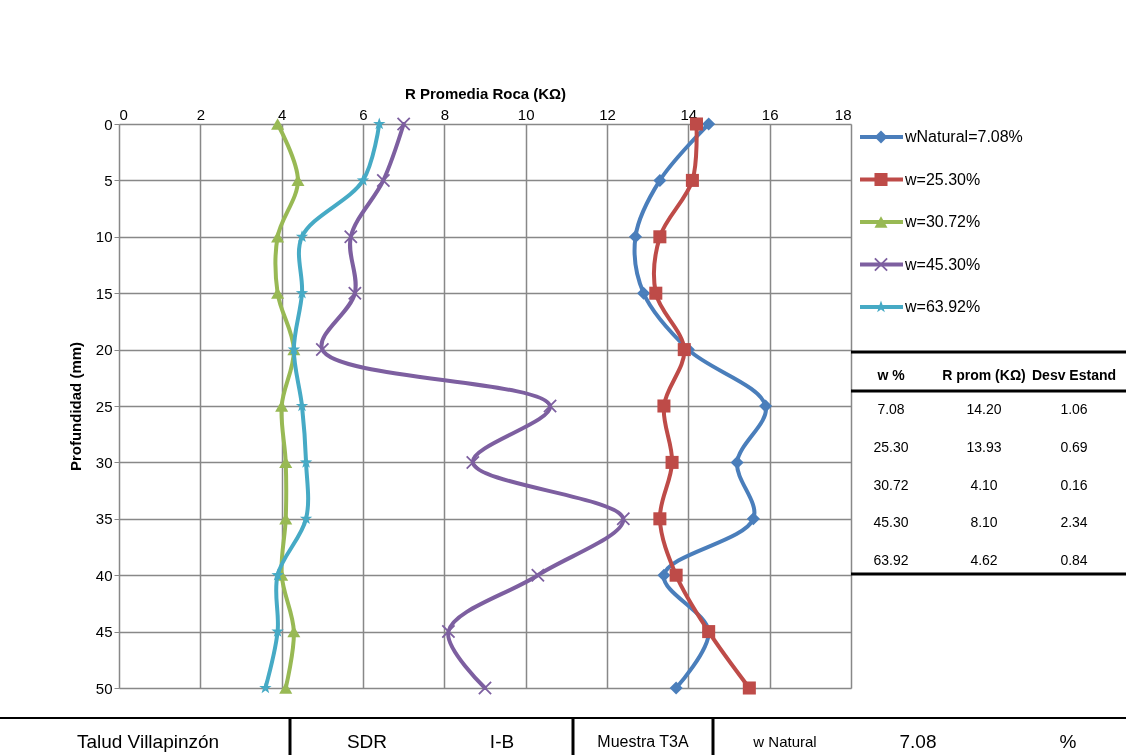  I want to click on x-tick-label: 8, so click(445, 114).